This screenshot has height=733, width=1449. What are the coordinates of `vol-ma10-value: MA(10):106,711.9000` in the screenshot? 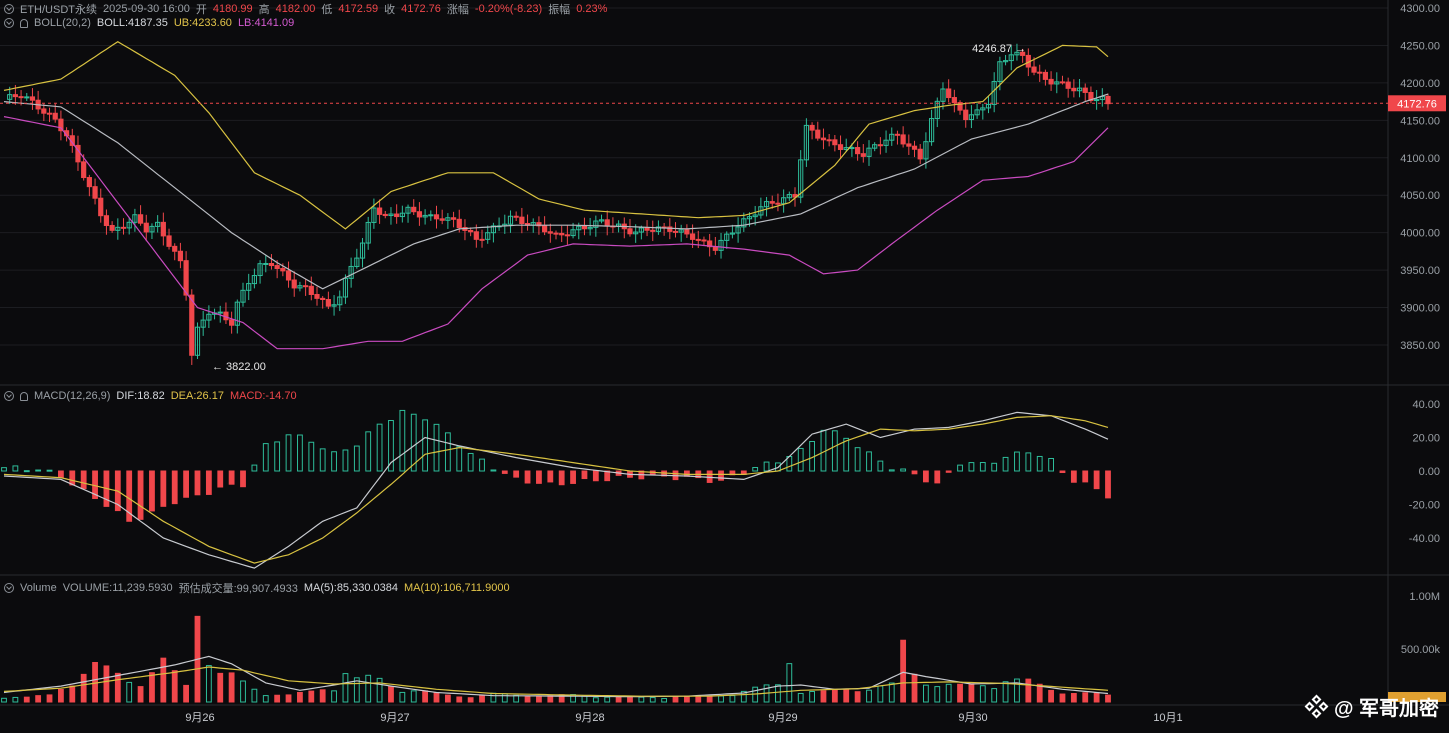 It's located at (456, 588).